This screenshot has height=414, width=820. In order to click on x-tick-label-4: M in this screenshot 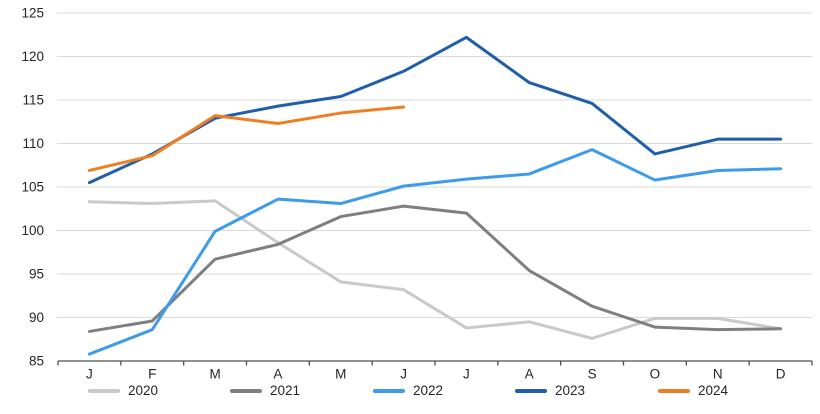, I will do `click(340, 374)`.